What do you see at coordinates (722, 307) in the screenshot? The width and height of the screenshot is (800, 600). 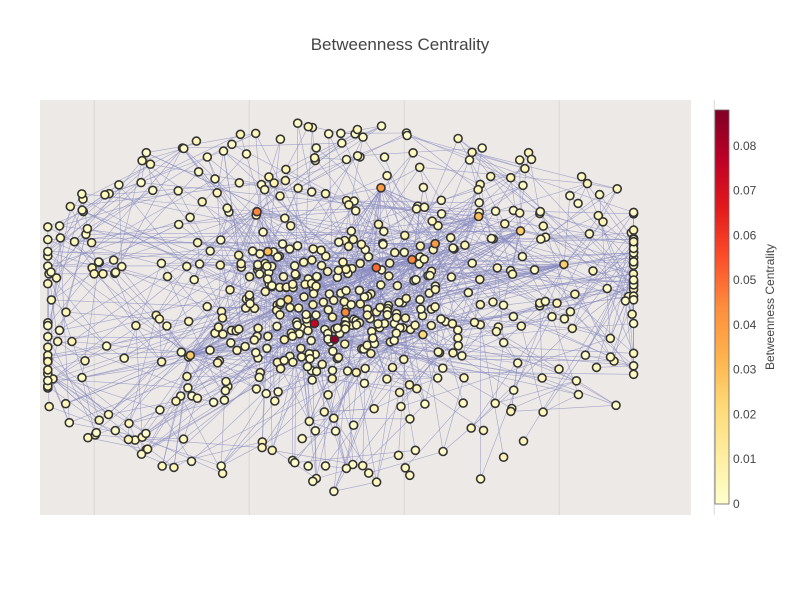 I see `colorbar-gradient` at bounding box center [722, 307].